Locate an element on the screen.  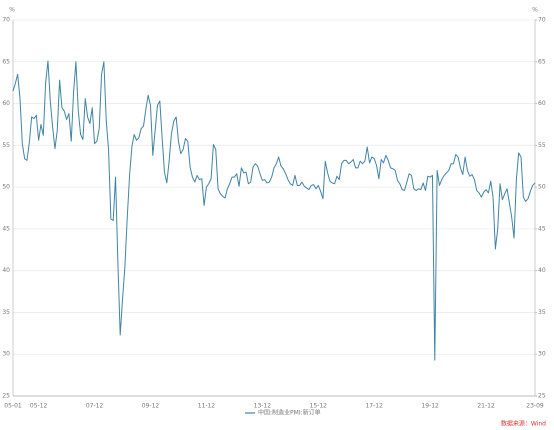
y-tick-label: 25 is located at coordinates (6, 396).